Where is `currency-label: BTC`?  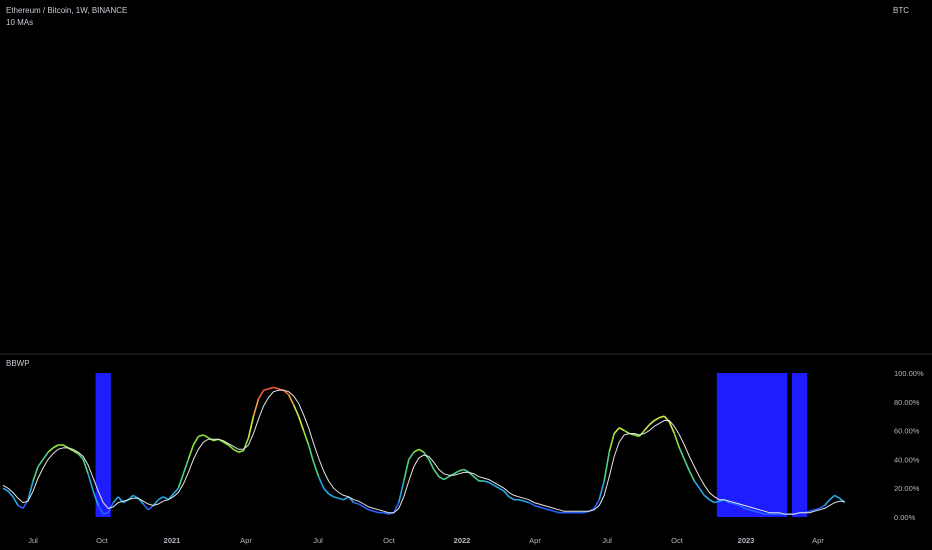
currency-label: BTC is located at coordinates (901, 10).